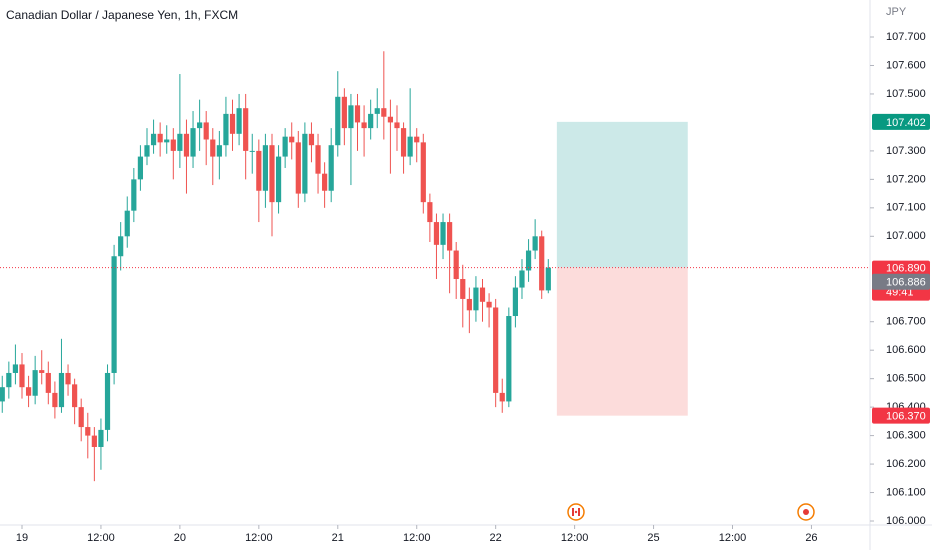 The image size is (932, 550). I want to click on y-tick-label: 107.200, so click(906, 179).